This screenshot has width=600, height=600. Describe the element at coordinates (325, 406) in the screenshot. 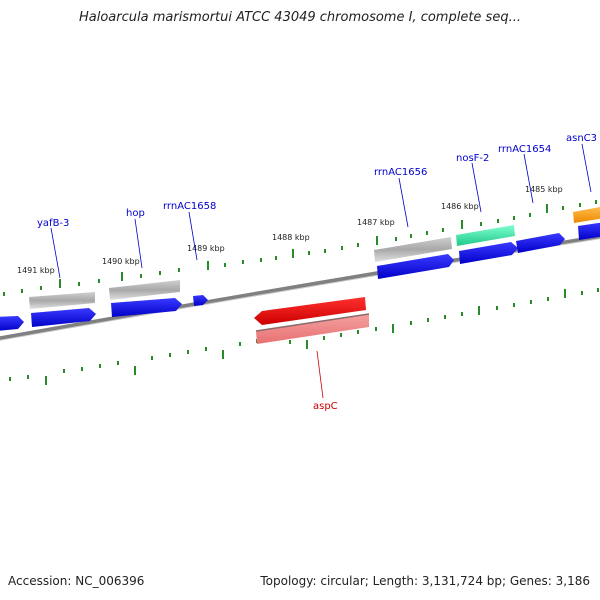

I see `gene-label-aspc: aspC` at that location.